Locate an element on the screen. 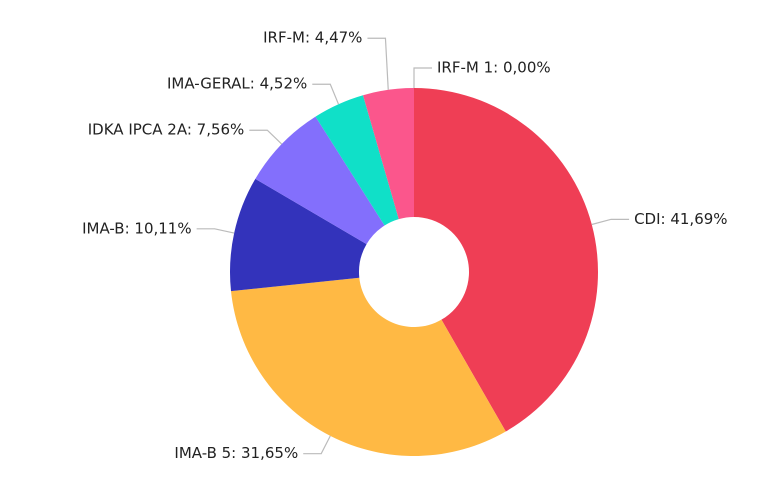 Image resolution: width=783 pixels, height=480 pixels. slice-label: IMA-B: 10,11% is located at coordinates (136, 228).